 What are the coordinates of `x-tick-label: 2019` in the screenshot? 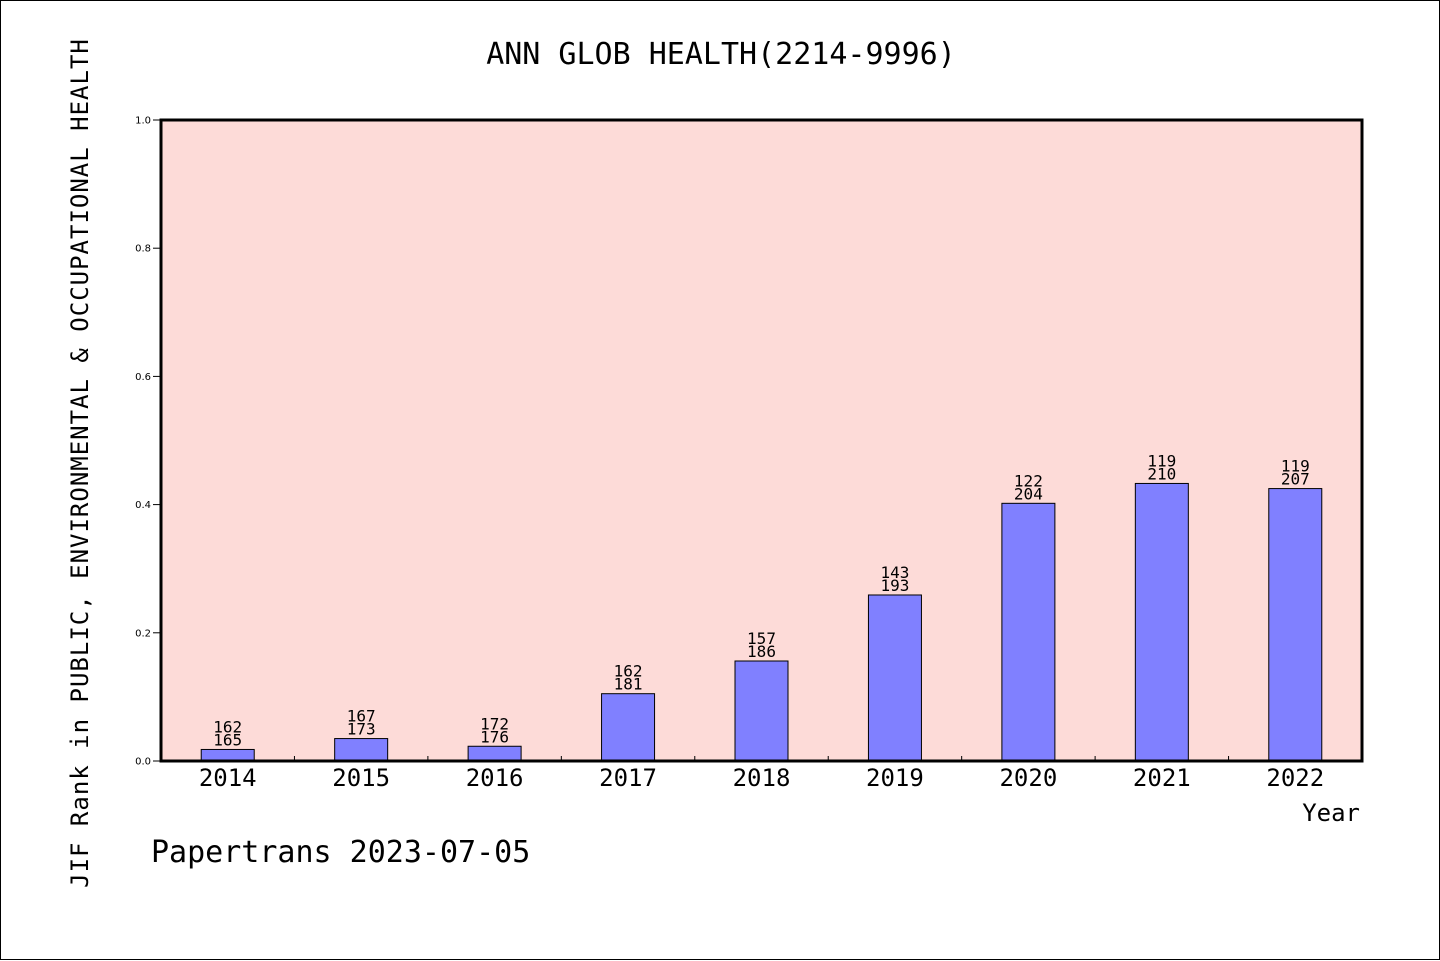 It's located at (895, 778).